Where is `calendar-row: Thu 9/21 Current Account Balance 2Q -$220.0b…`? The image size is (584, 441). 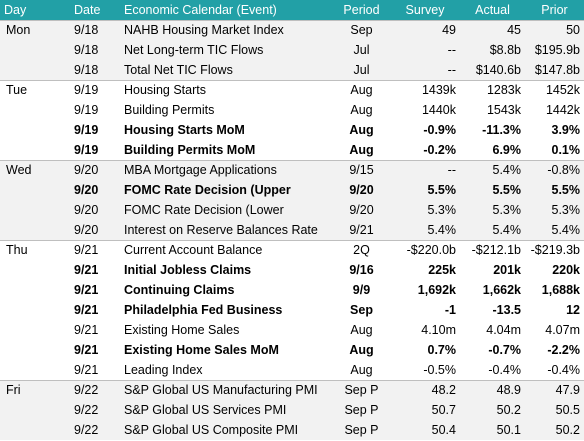
calendar-row: Thu 9/21 Current Account Balance 2Q -$220.0b… is located at coordinates (292, 249).